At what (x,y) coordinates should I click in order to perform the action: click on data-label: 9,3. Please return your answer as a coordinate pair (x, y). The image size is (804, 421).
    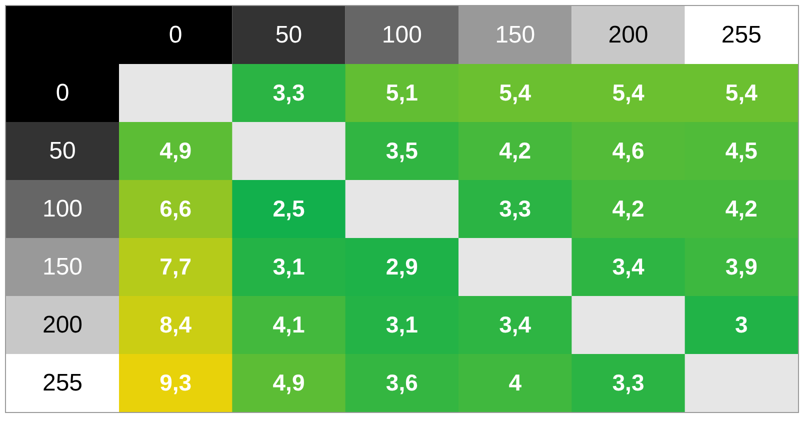
    Looking at the image, I should click on (176, 382).